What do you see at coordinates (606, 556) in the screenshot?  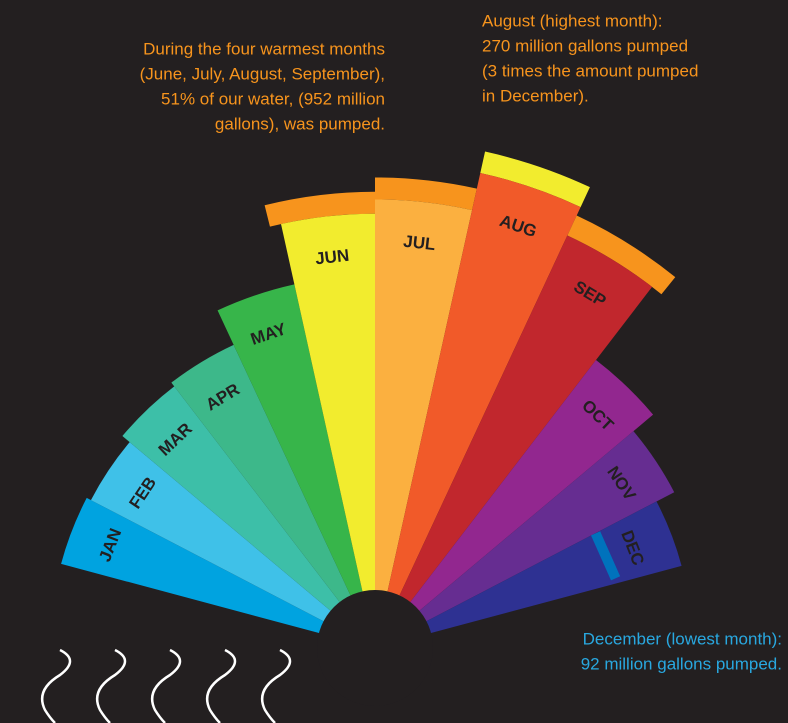 I see `december-marker` at bounding box center [606, 556].